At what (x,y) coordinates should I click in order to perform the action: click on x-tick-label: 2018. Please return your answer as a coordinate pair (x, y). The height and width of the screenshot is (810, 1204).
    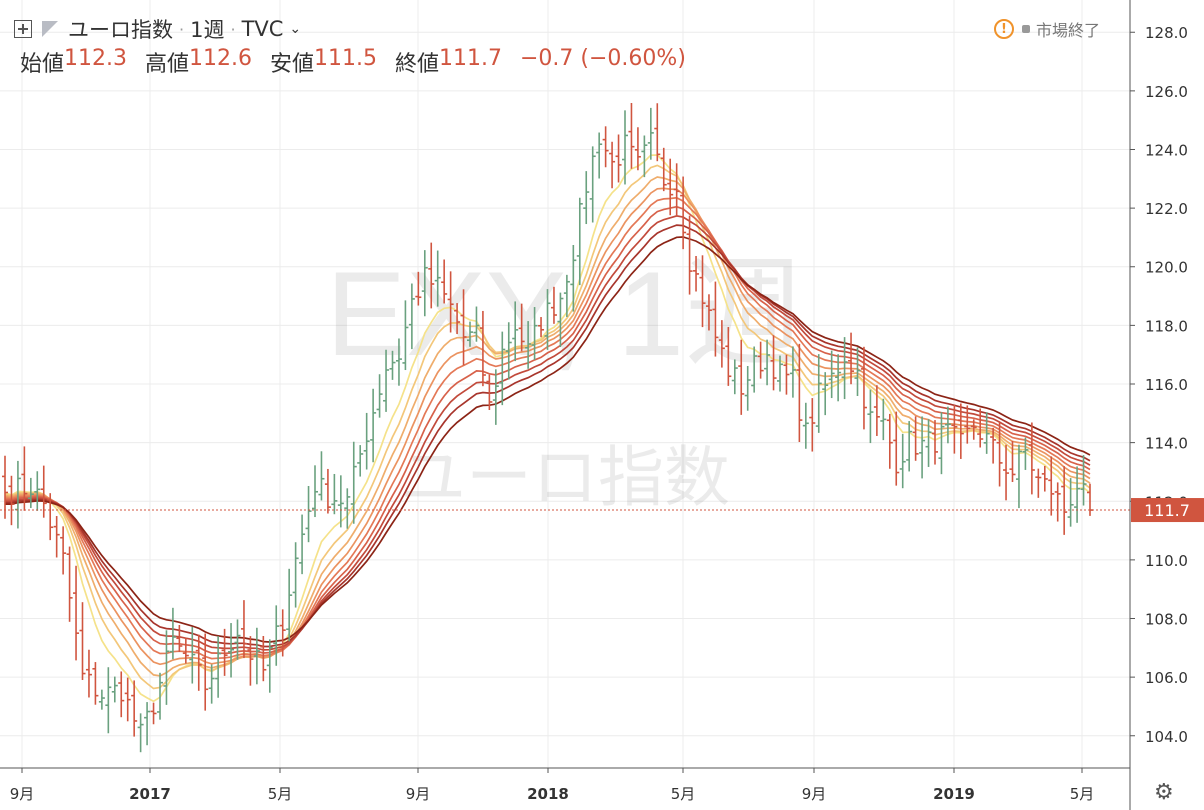
    Looking at the image, I should click on (548, 794).